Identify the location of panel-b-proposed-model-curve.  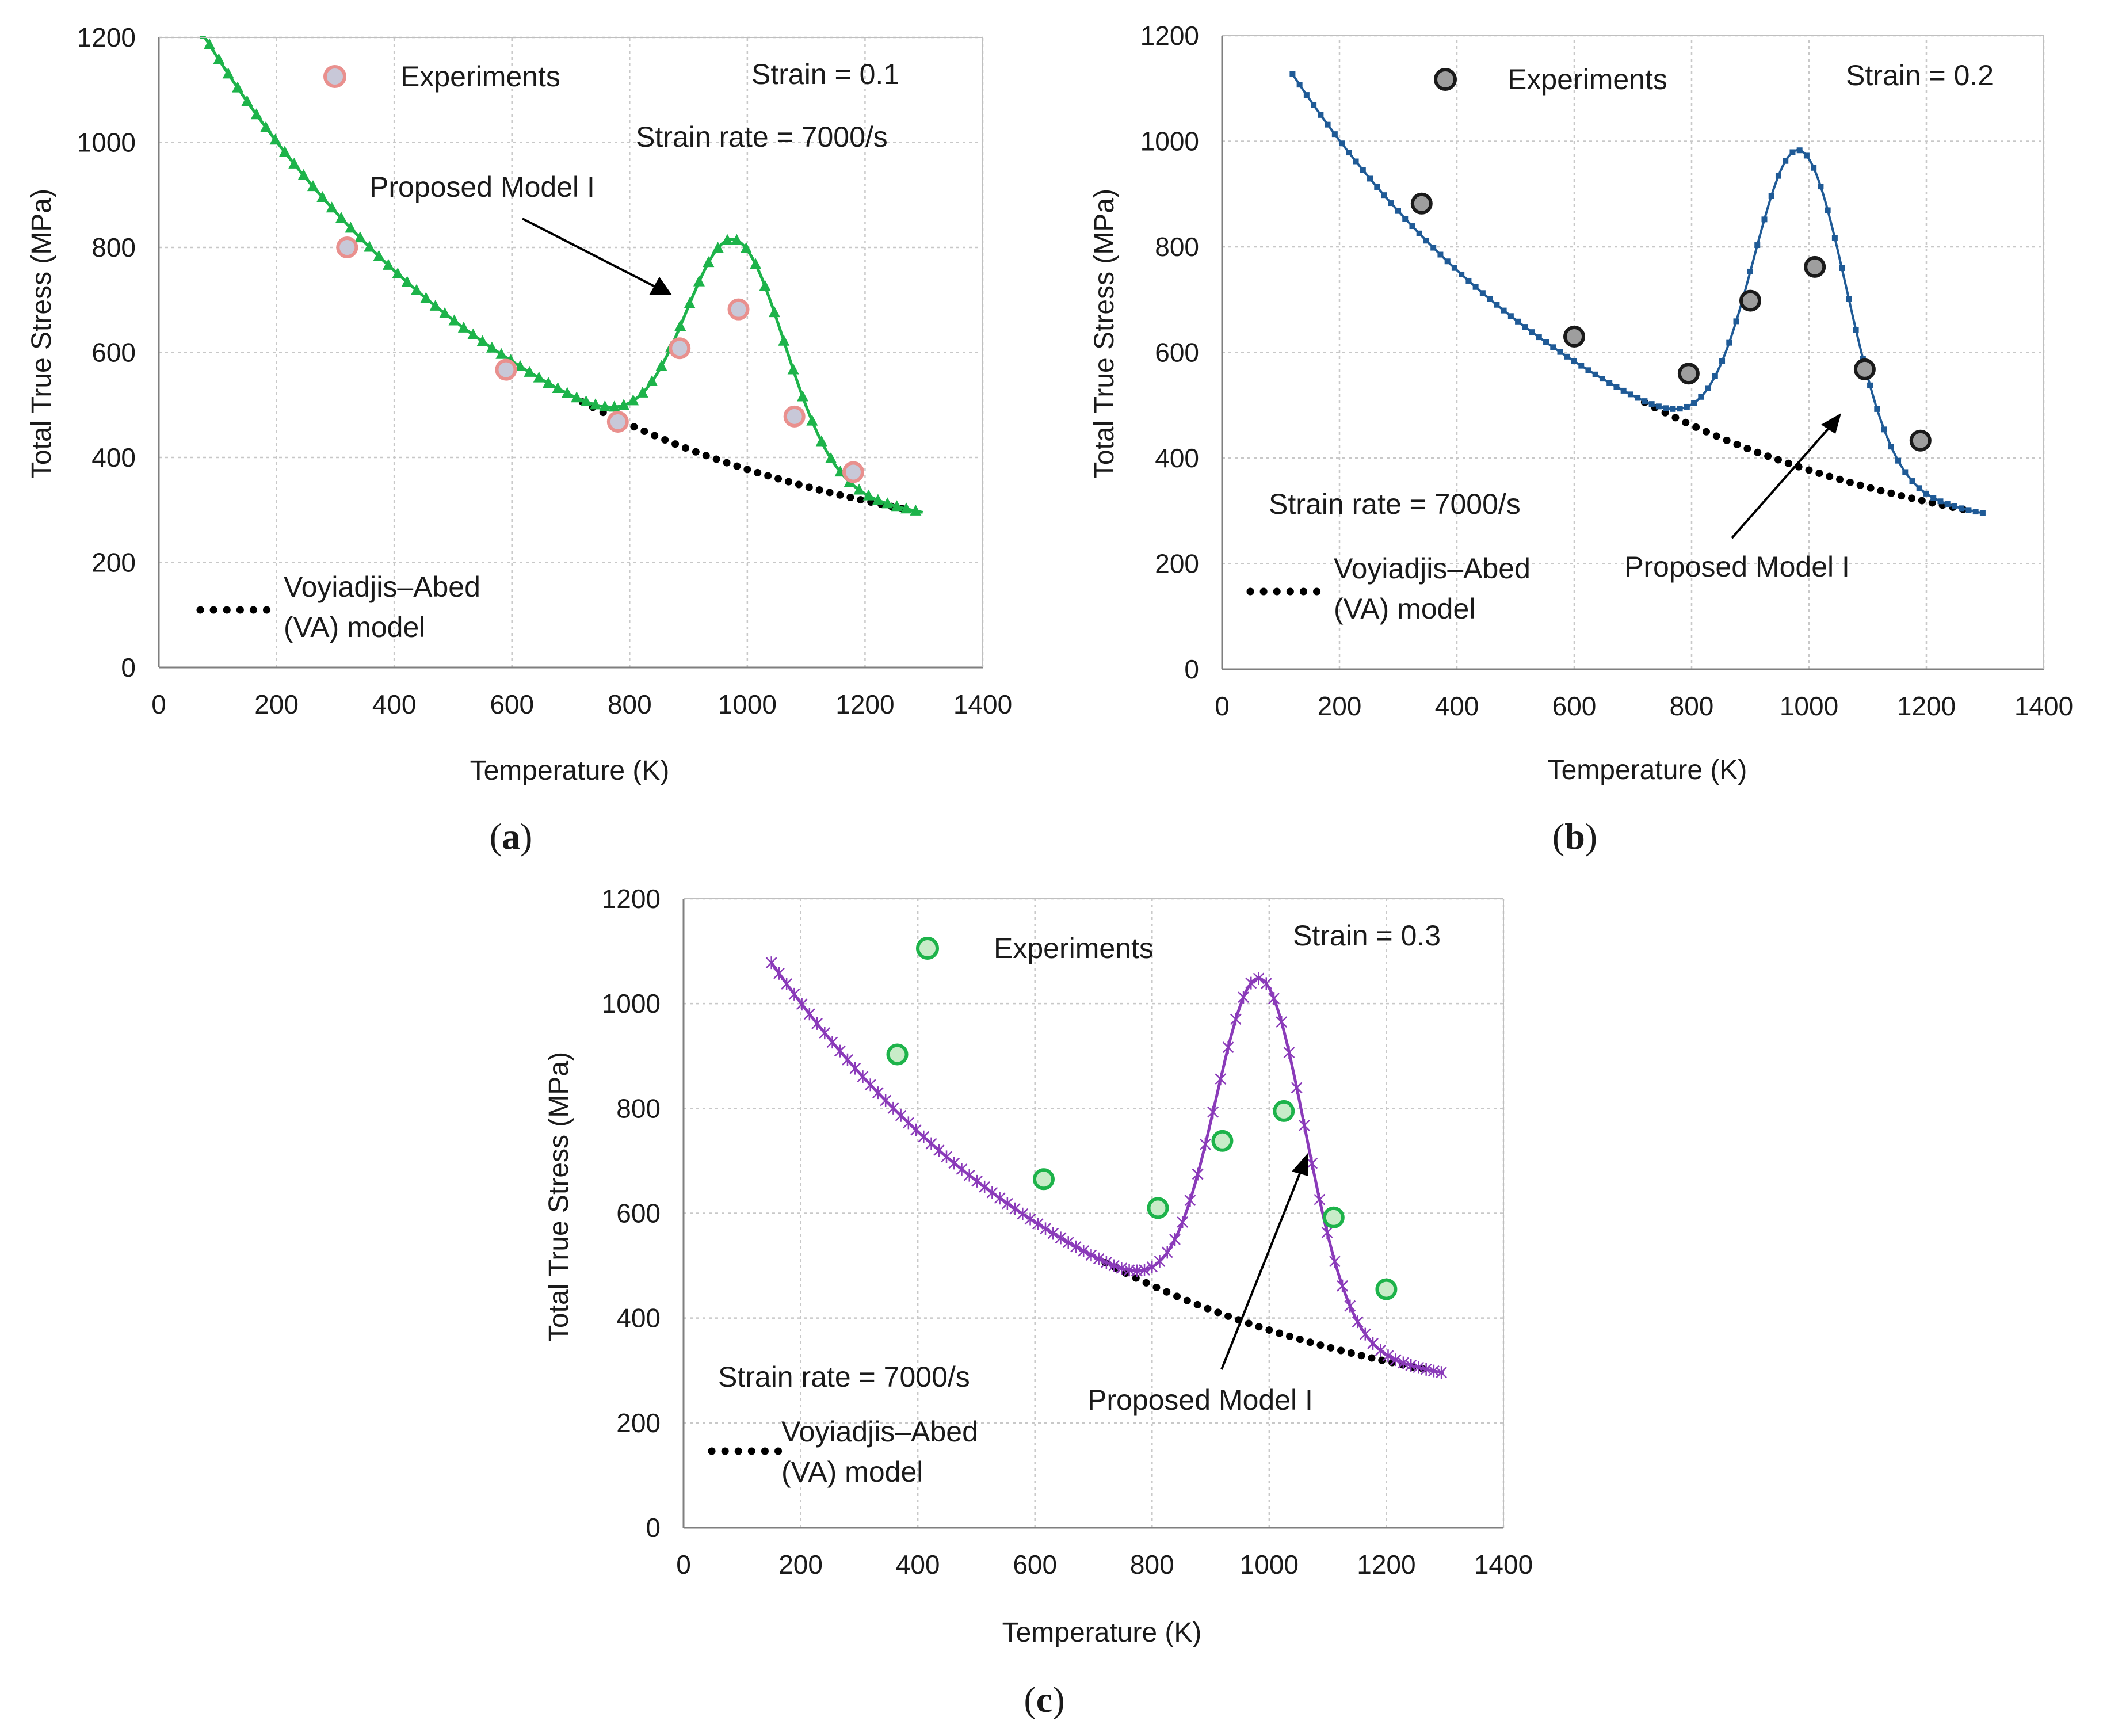
(1637, 293).